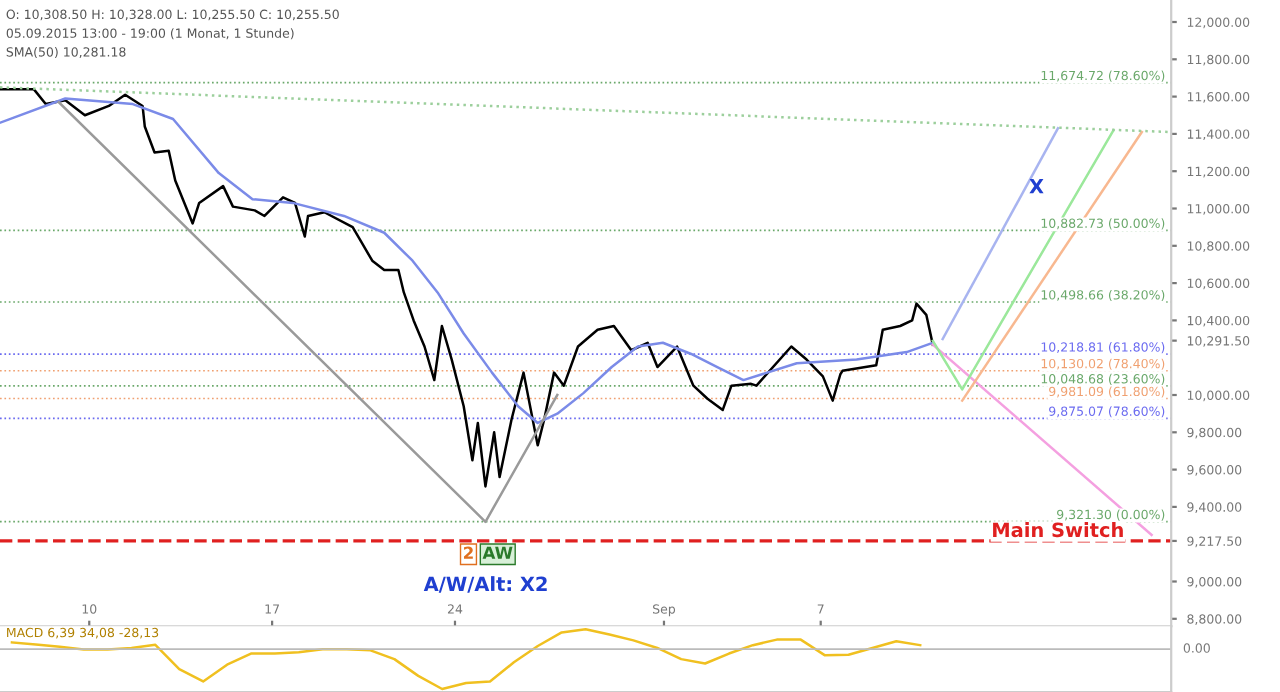 This screenshot has width=1280, height=692. What do you see at coordinates (1058, 530) in the screenshot?
I see `ref-line-label: Main Switch` at bounding box center [1058, 530].